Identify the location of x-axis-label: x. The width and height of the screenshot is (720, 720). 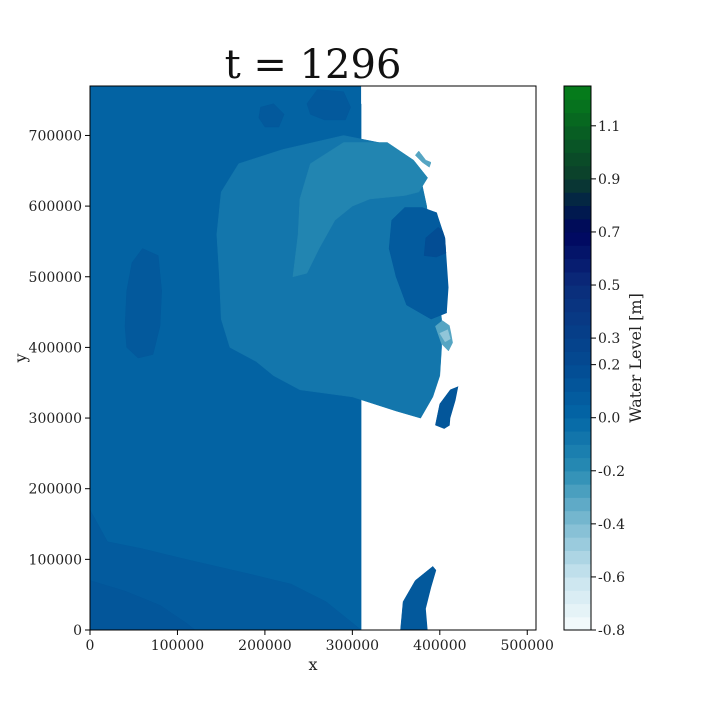
(312, 664).